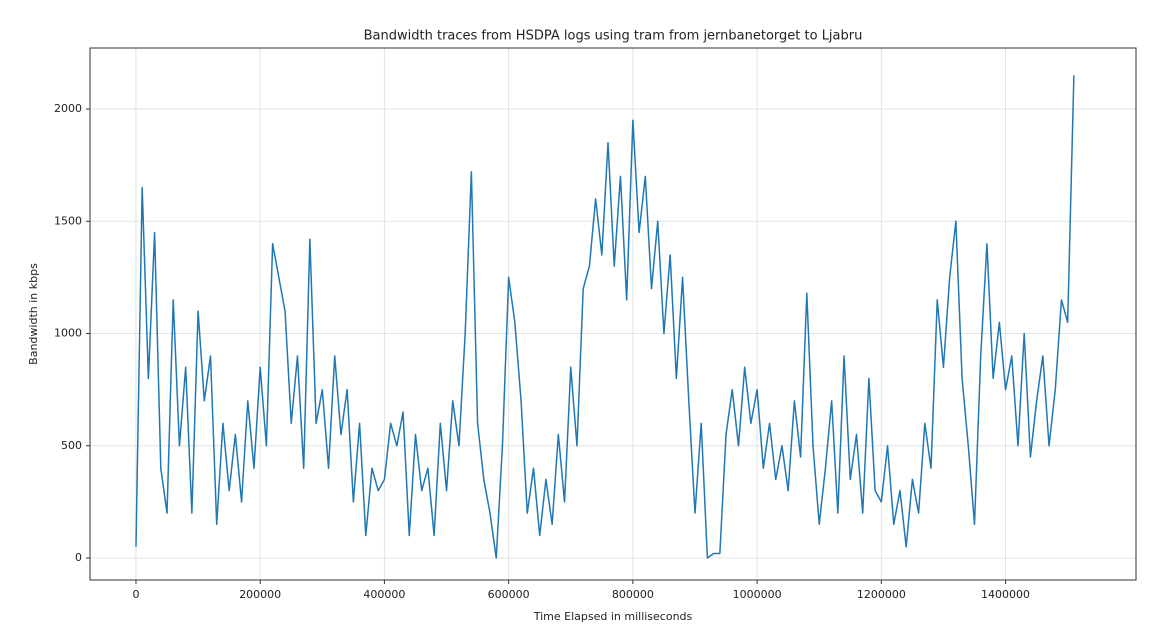  I want to click on x-tick-label: 1200000, so click(881, 594).